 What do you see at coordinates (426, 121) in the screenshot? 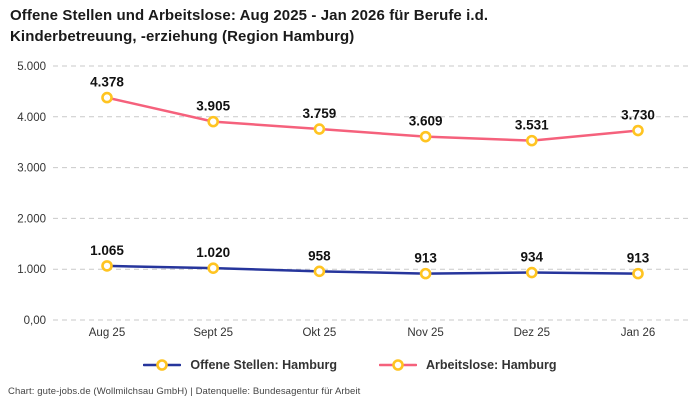
I see `data-point-label: 3.609` at bounding box center [426, 121].